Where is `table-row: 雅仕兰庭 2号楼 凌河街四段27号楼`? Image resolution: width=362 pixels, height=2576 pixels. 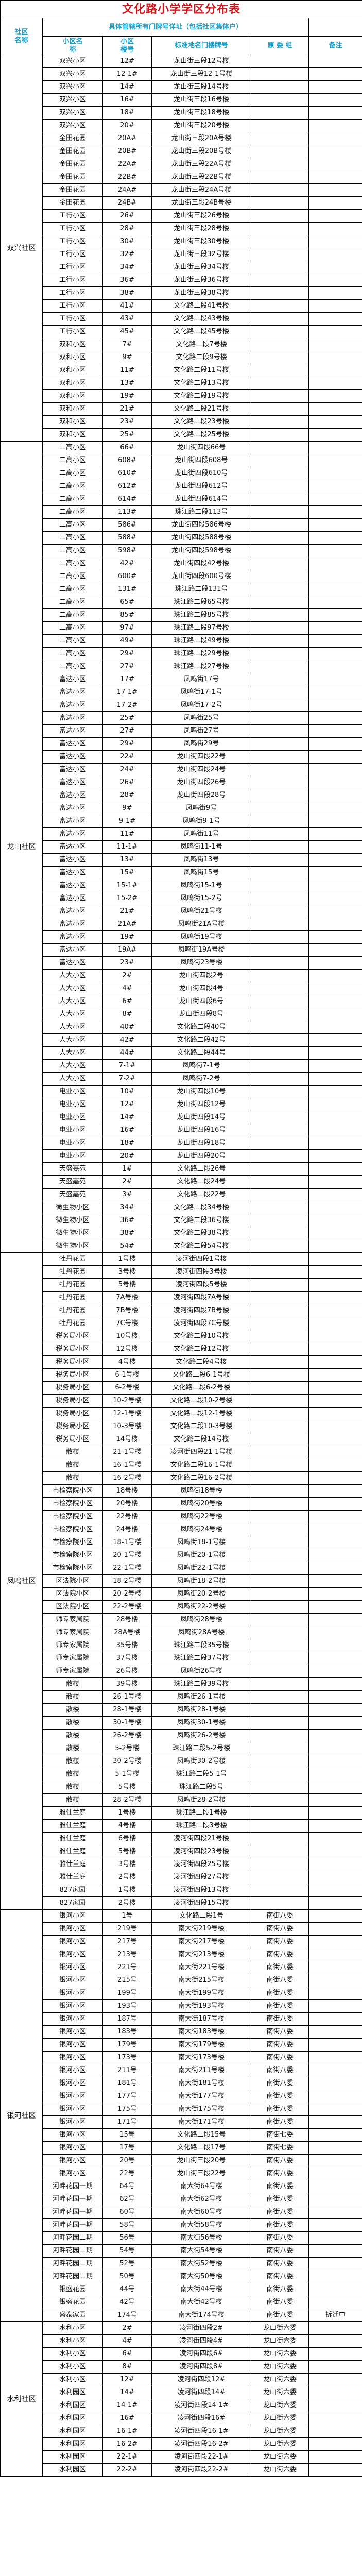
table-row: 雅仕兰庭 2号楼 凌河街四段27号楼 is located at coordinates (182, 1877).